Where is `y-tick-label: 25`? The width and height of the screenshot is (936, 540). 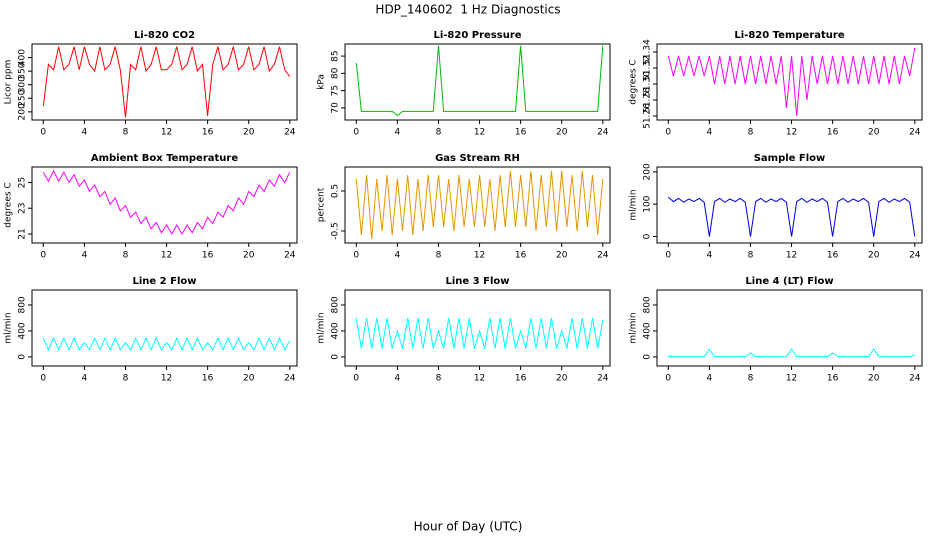 y-tick-label: 25 is located at coordinates (23, 182).